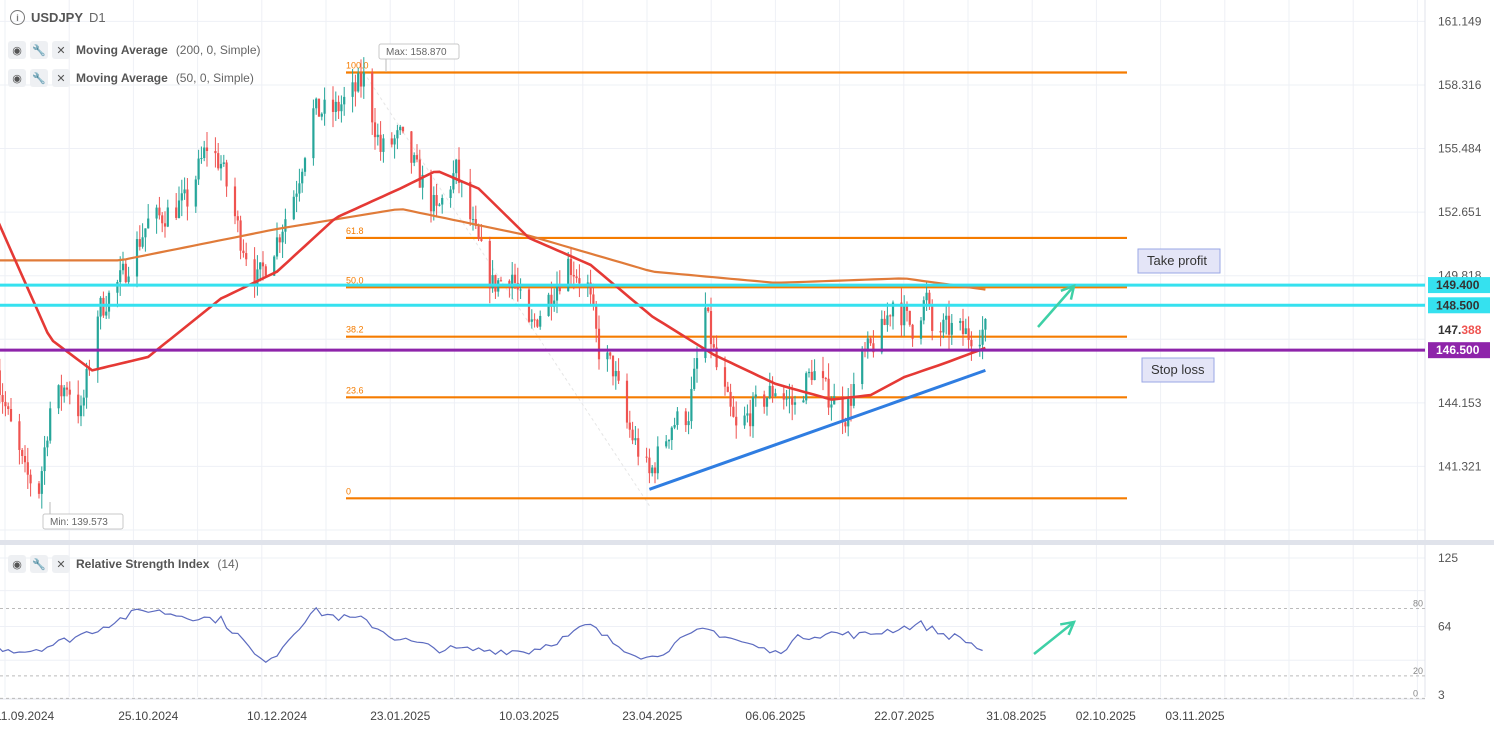  What do you see at coordinates (904, 716) in the screenshot?
I see `time-tick-label: 22.07.2025` at bounding box center [904, 716].